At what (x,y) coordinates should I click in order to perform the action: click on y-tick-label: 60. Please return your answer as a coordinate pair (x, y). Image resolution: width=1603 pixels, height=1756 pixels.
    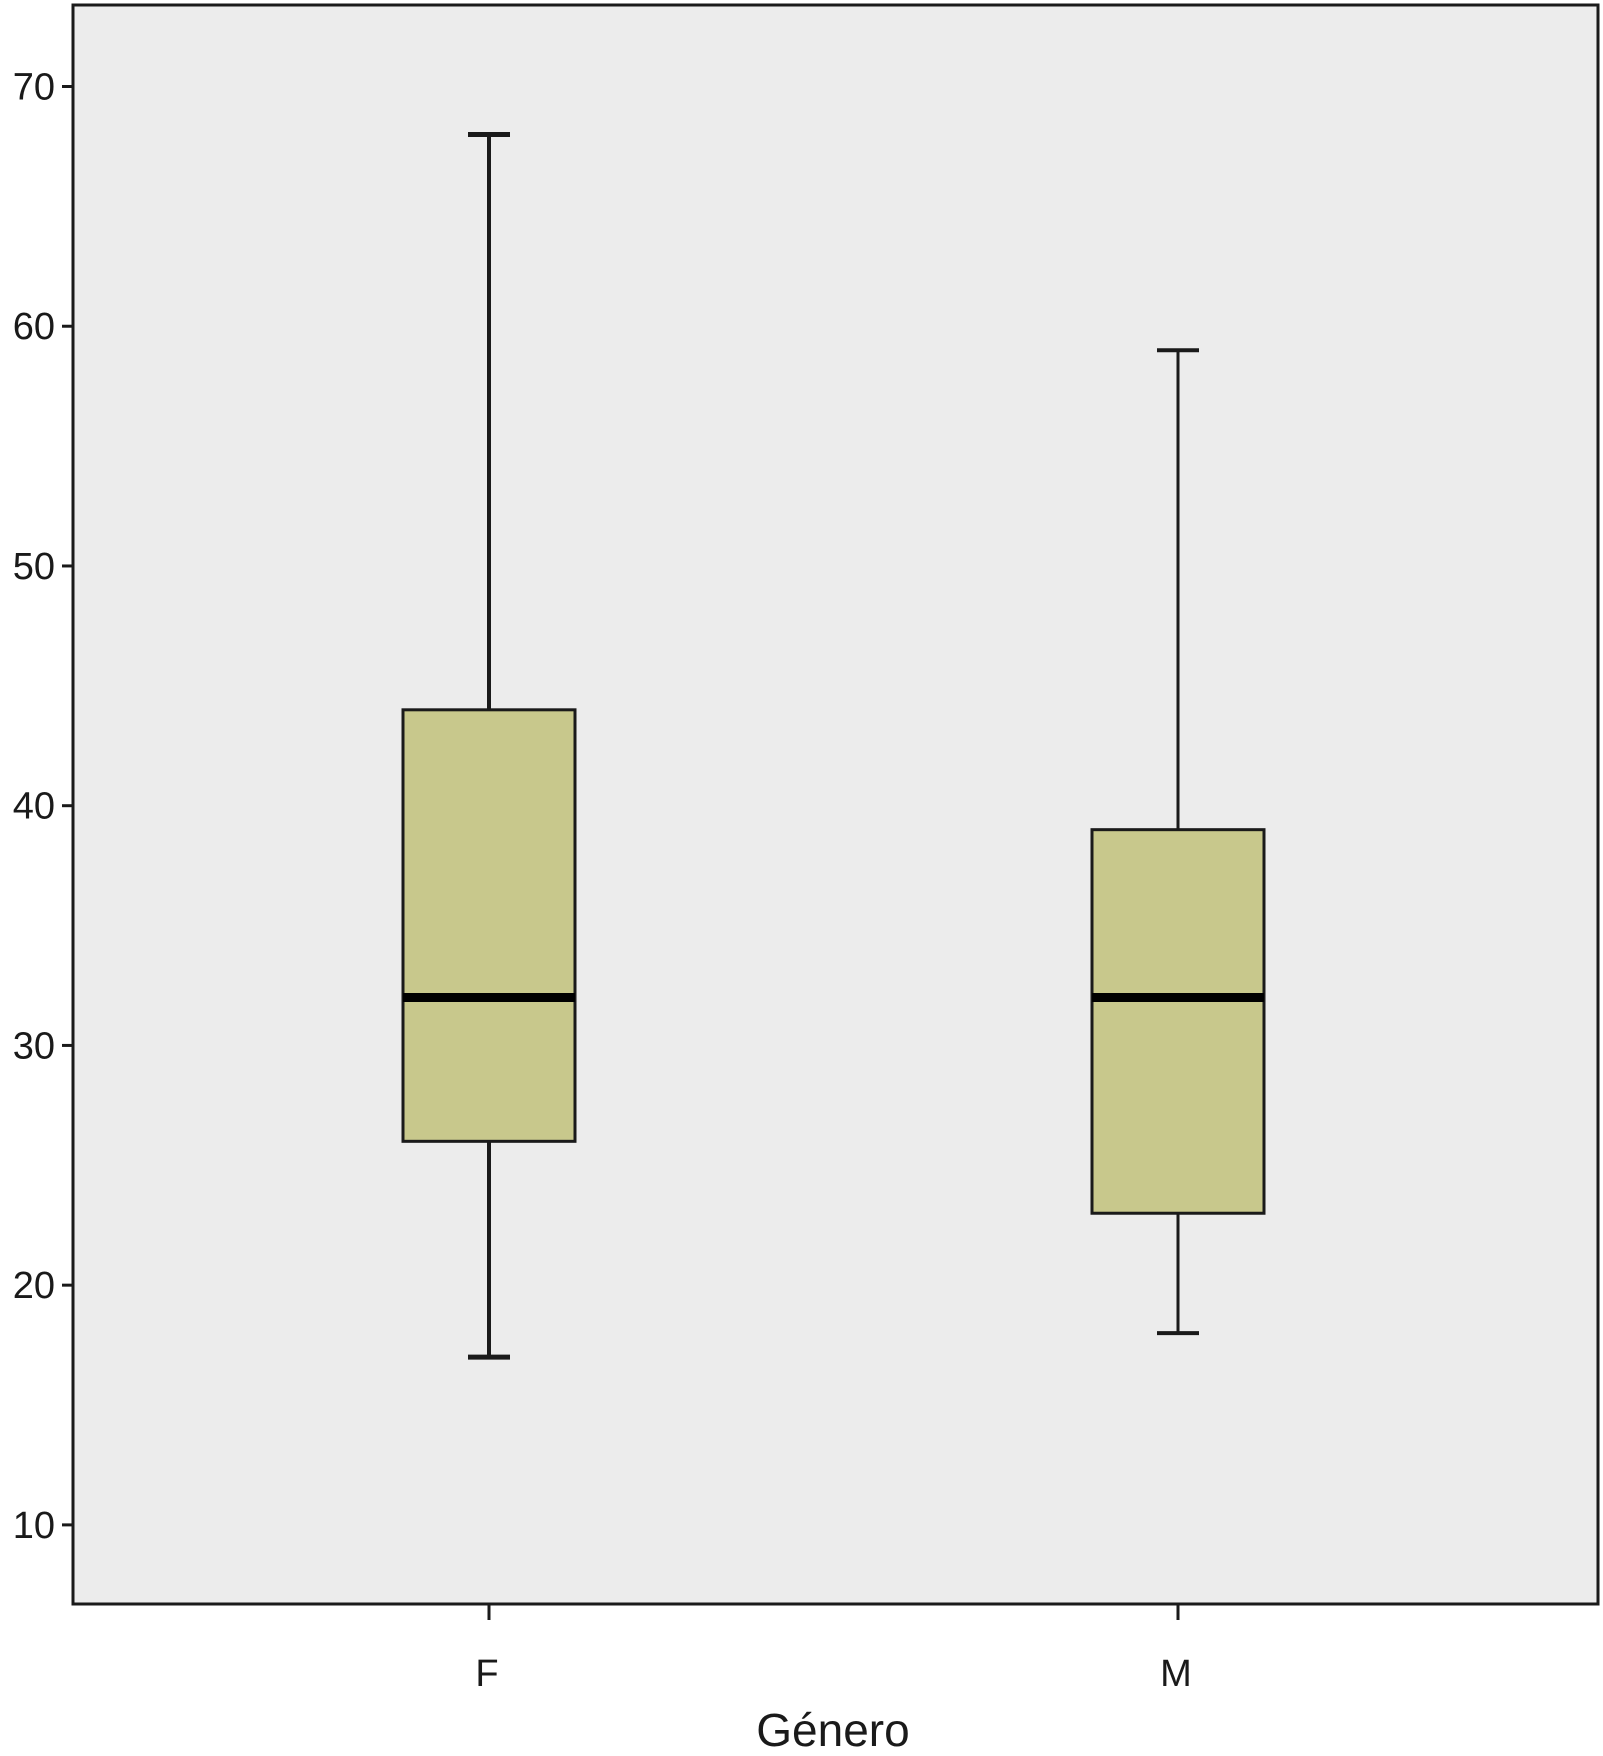
    Looking at the image, I should click on (34, 327).